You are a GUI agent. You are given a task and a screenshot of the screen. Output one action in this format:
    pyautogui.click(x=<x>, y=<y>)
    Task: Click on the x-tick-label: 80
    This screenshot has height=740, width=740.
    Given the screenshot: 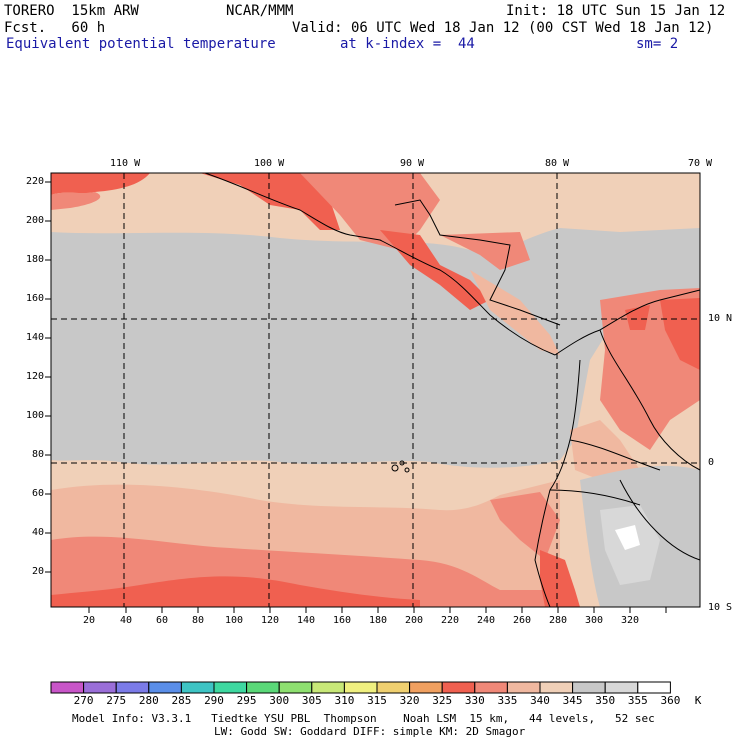 What is the action you would take?
    pyautogui.click(x=198, y=620)
    